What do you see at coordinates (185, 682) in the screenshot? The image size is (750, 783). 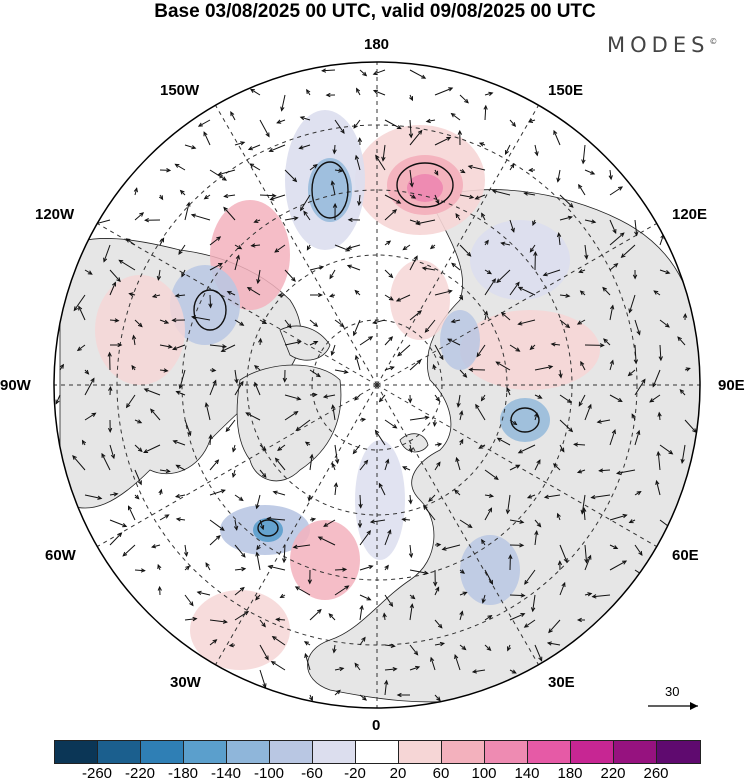 I see `label-30w: 30W` at bounding box center [185, 682].